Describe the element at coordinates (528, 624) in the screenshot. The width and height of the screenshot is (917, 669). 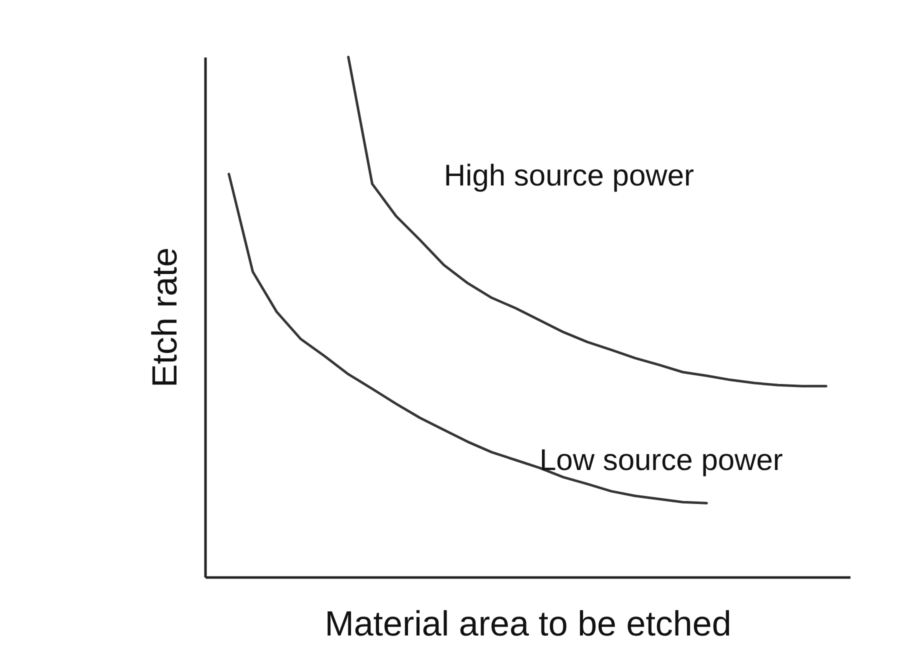
I see `x-axis-title: Material area to be etched` at that location.